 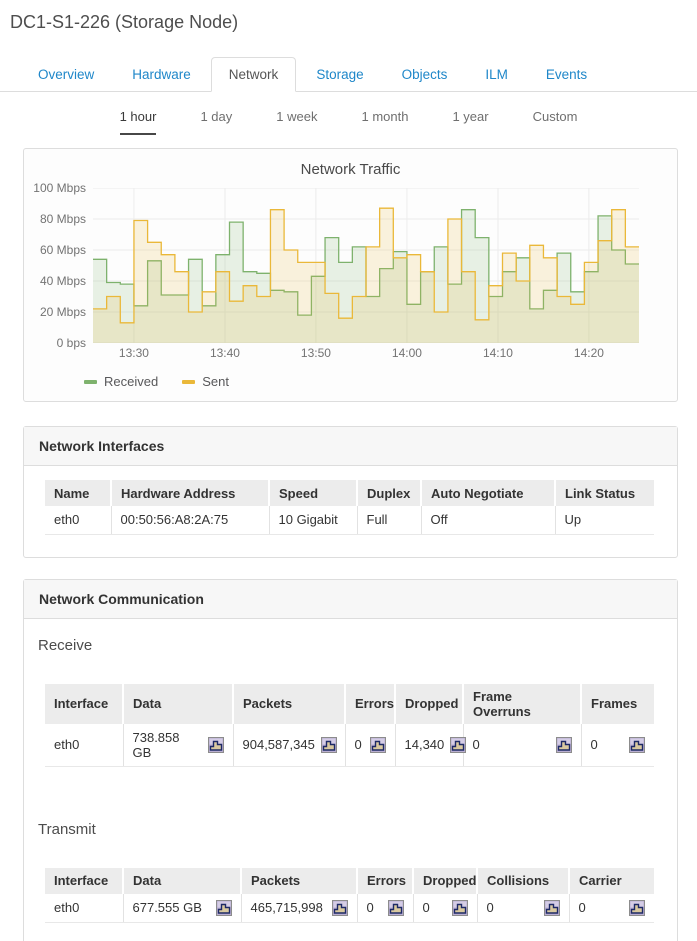 What do you see at coordinates (161, 74) in the screenshot?
I see `tab-hardware: Hardware` at bounding box center [161, 74].